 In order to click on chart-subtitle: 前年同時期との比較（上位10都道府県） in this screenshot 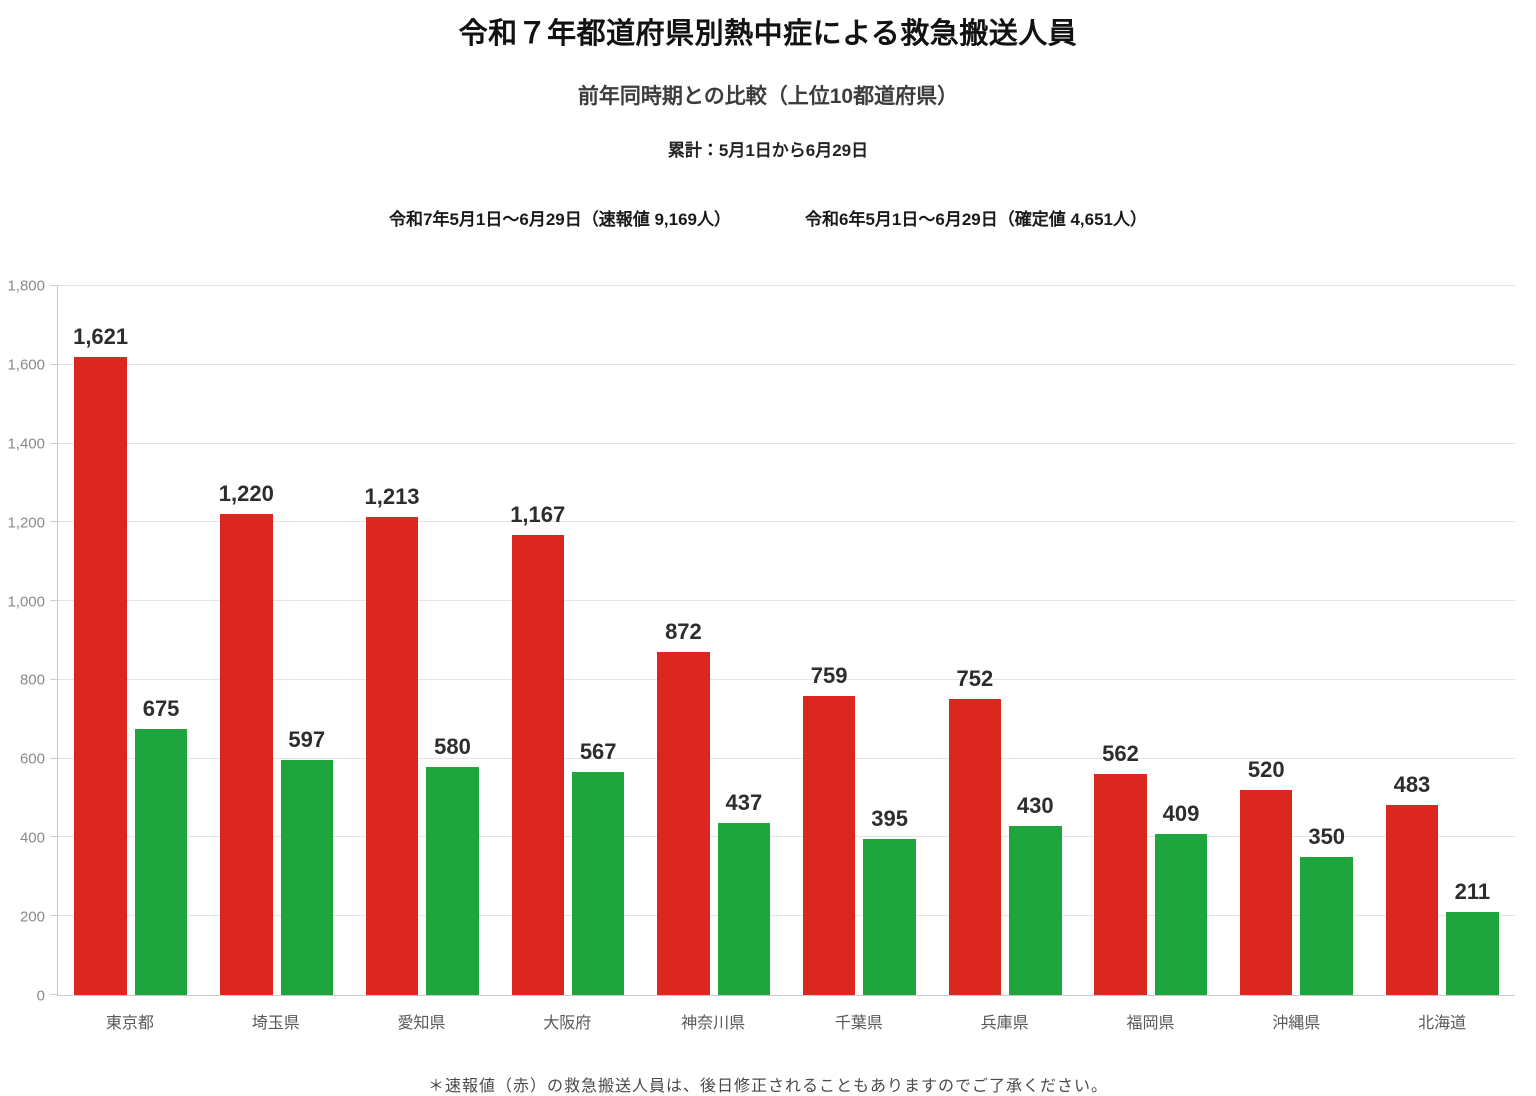, I will do `click(768, 96)`.